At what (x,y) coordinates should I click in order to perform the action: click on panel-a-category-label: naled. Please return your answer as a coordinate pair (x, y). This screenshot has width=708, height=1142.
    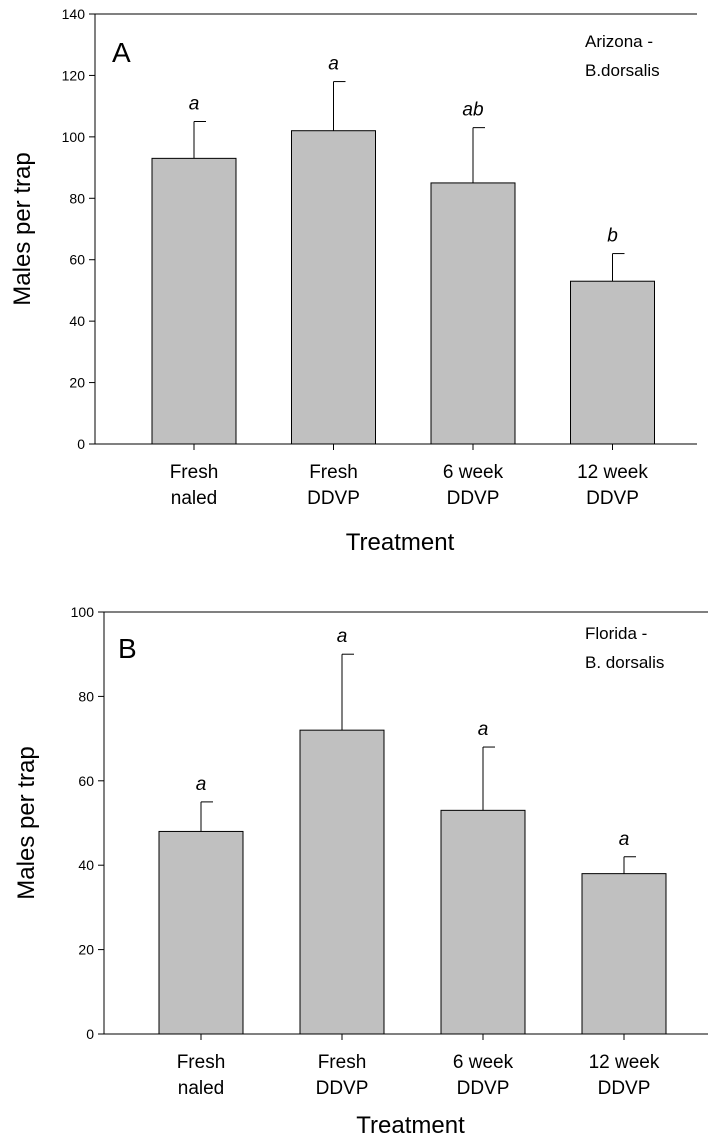
    Looking at the image, I should click on (194, 498).